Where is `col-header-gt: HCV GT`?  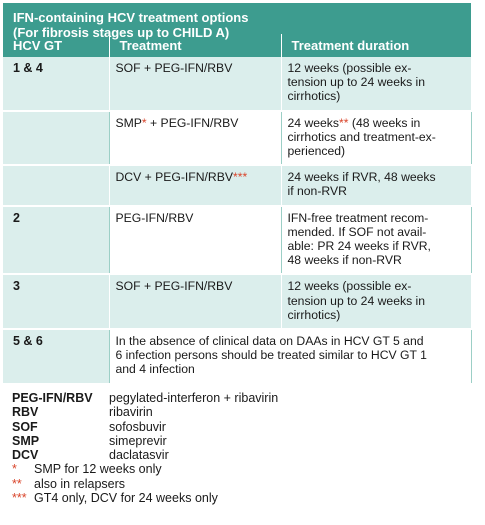 col-header-gt: HCV GT is located at coordinates (56, 45).